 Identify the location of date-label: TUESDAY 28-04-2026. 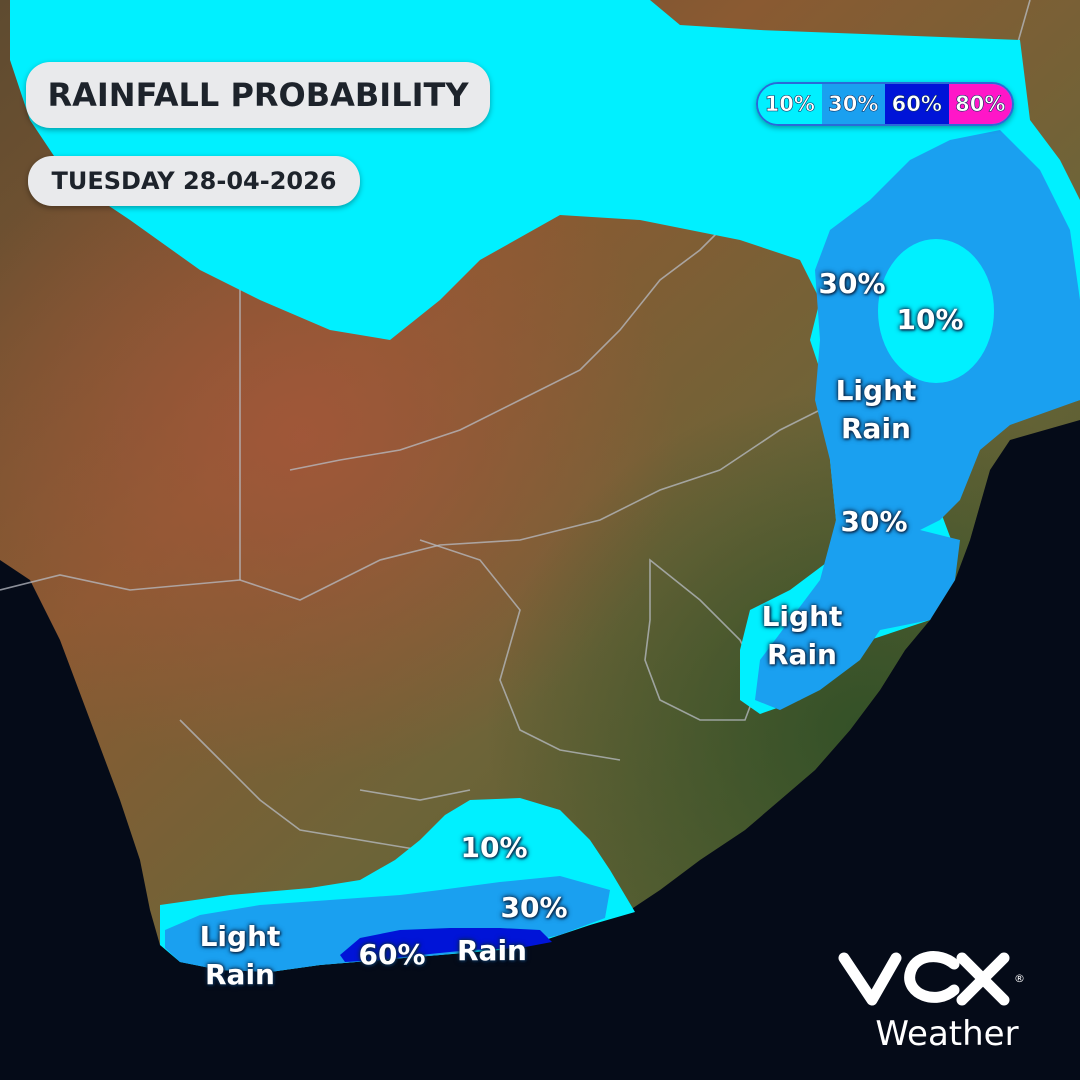
(194, 181).